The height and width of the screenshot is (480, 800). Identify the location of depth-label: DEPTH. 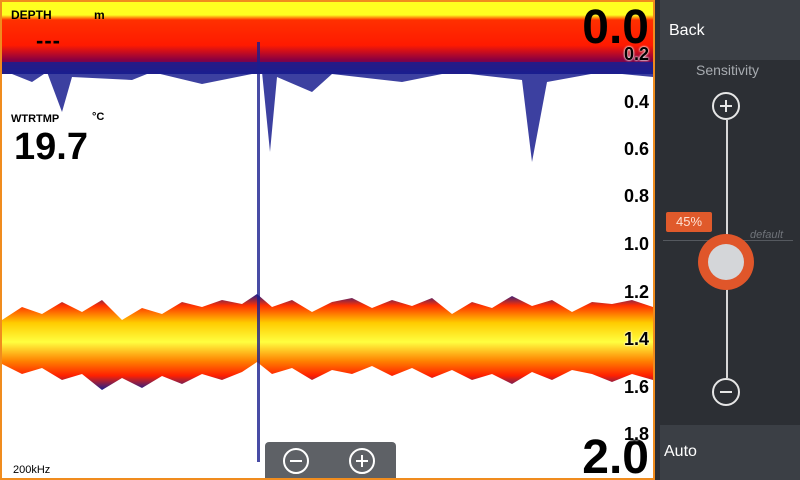
(31, 15).